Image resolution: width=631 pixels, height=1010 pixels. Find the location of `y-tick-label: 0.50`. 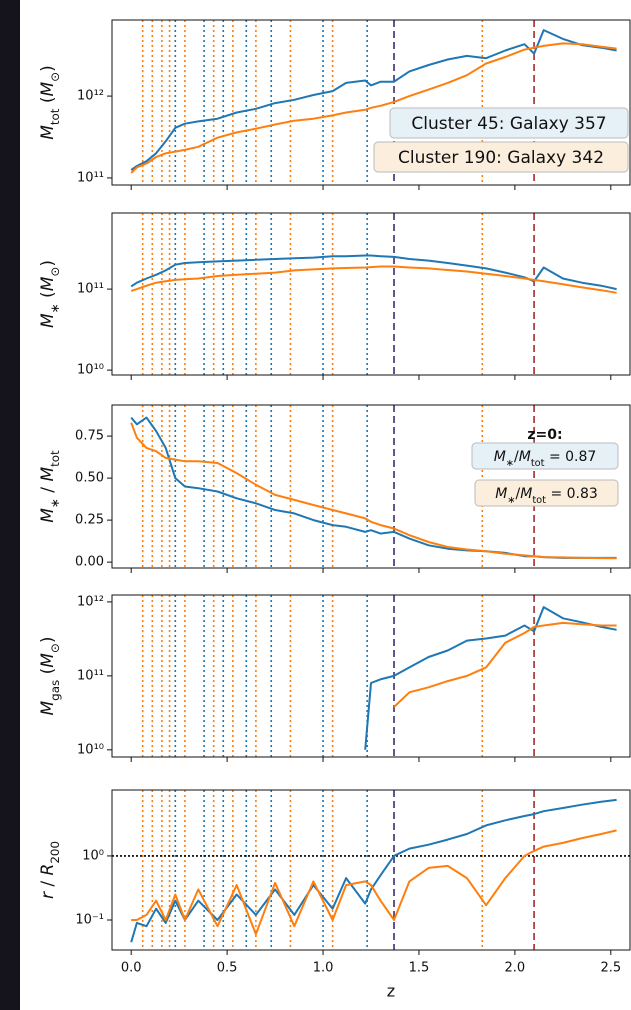

y-tick-label: 0.50 is located at coordinates (89, 478).